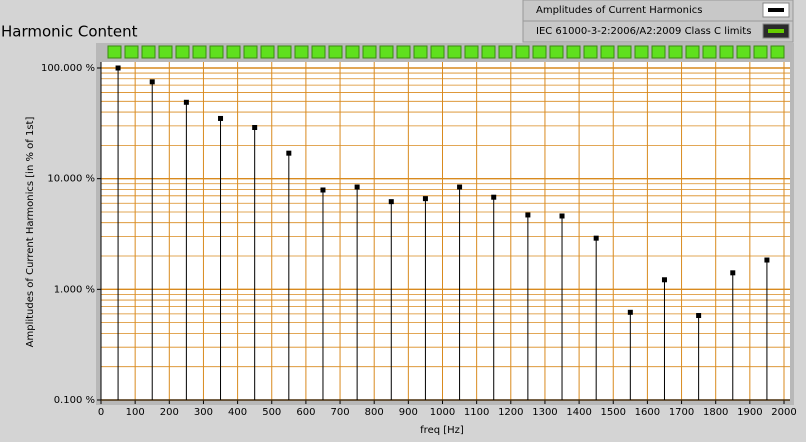  What do you see at coordinates (408, 412) in the screenshot?
I see `x-tick-label: 900` at bounding box center [408, 412].